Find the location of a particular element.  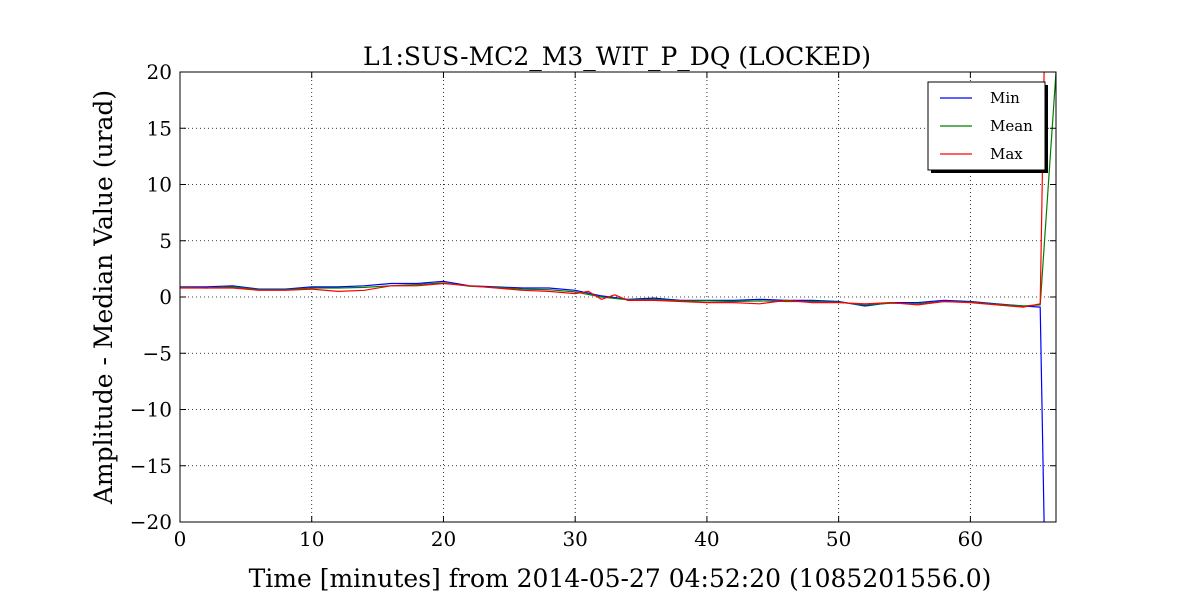

y-tick-label: 0 is located at coordinates (165, 297).